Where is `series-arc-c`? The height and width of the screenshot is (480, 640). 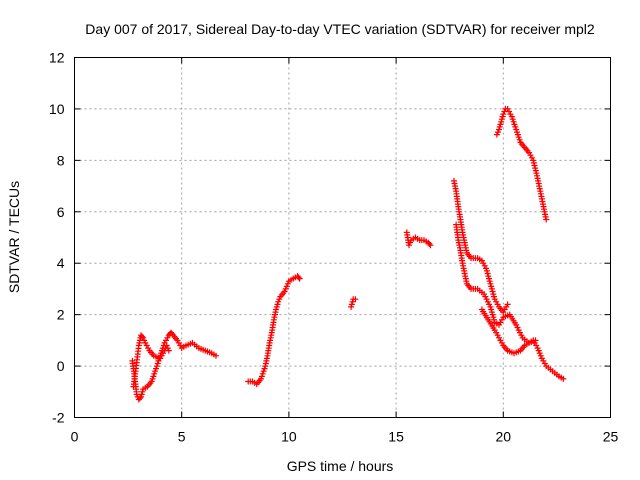
series-arc-c is located at coordinates (274, 330).